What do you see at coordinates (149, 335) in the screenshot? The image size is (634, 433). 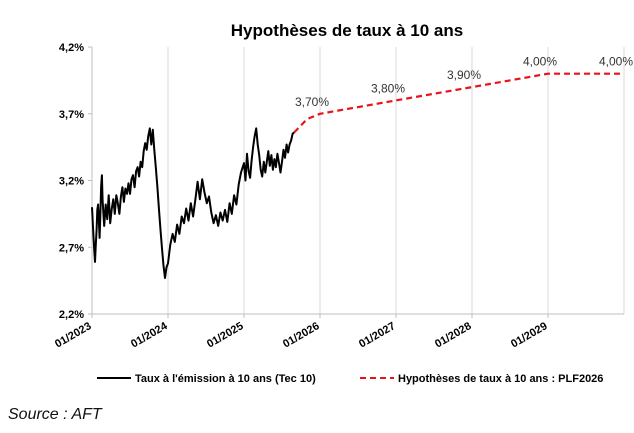 I see `x-tick-label: 01/2024` at bounding box center [149, 335].